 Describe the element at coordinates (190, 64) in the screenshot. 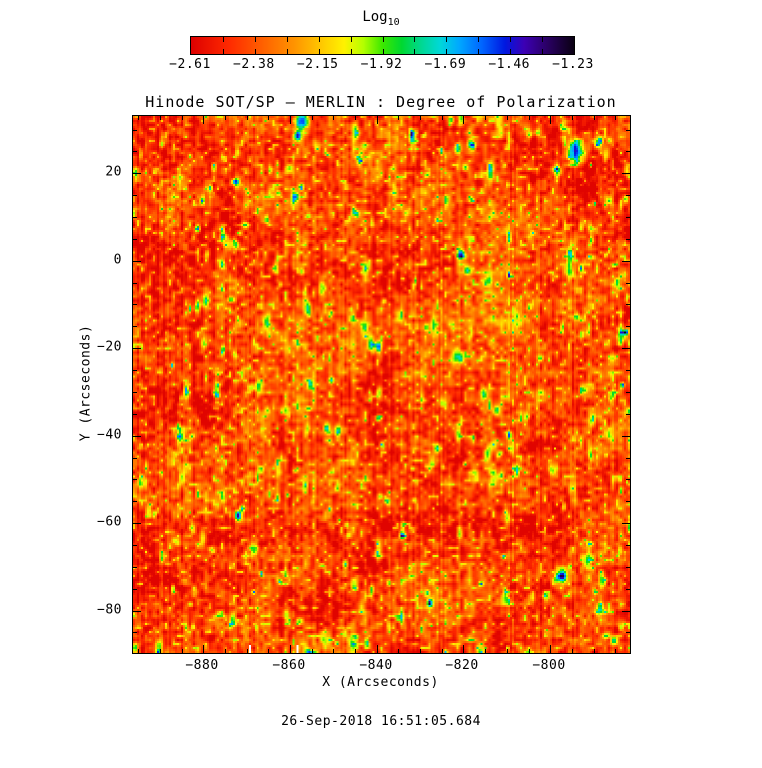

I see `colorbar-tick-label: −2.61` at that location.